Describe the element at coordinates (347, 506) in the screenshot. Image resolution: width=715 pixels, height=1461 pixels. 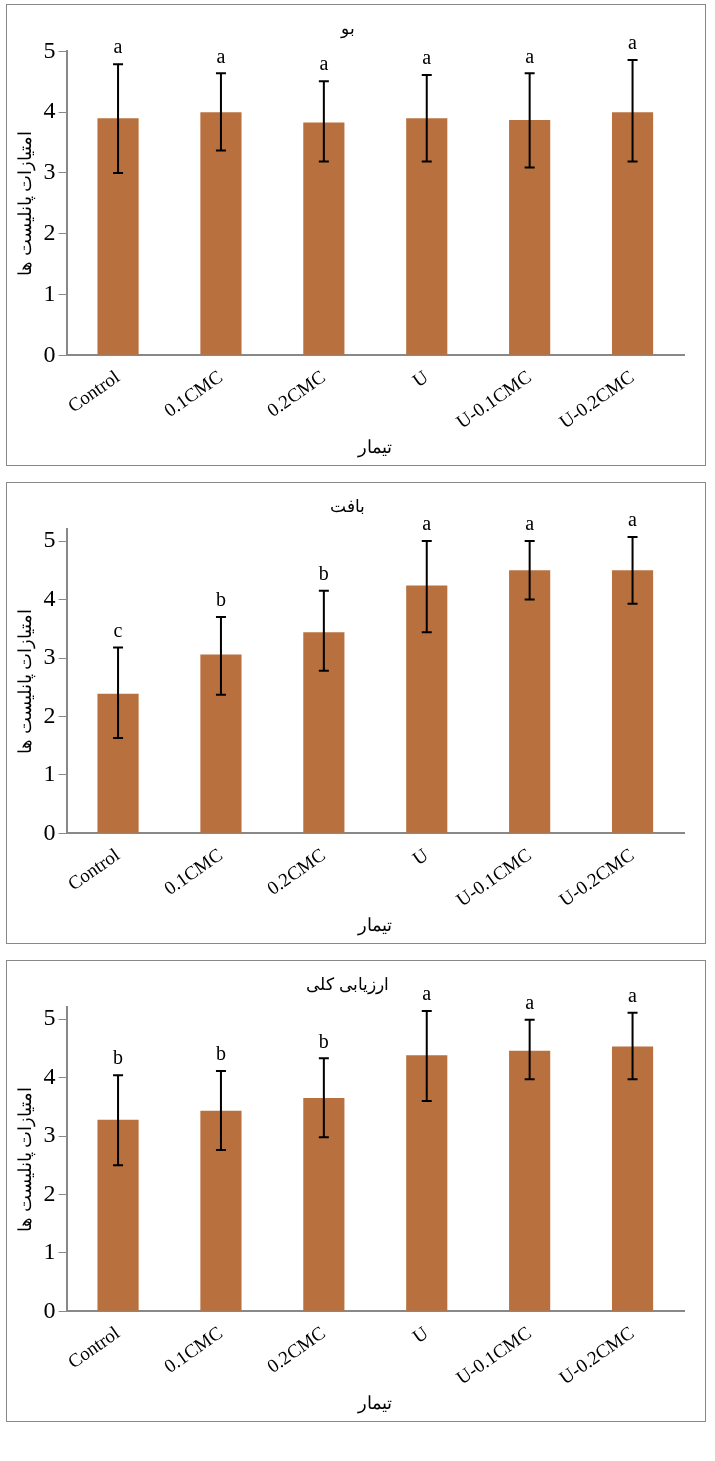
I see `chart-title: بافت` at that location.